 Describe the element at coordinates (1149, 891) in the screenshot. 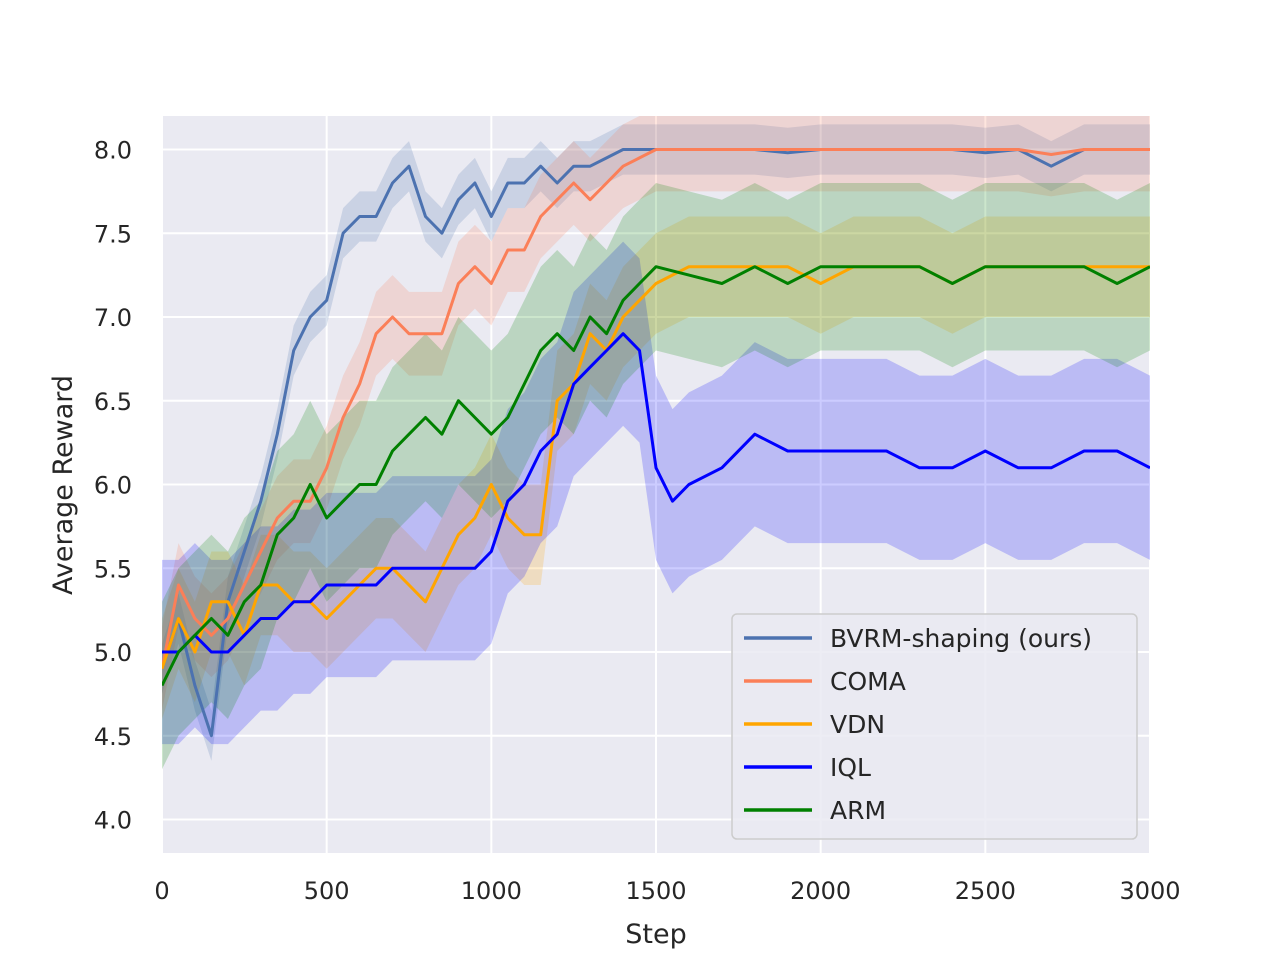

I see `x-tick-label: 3000` at that location.